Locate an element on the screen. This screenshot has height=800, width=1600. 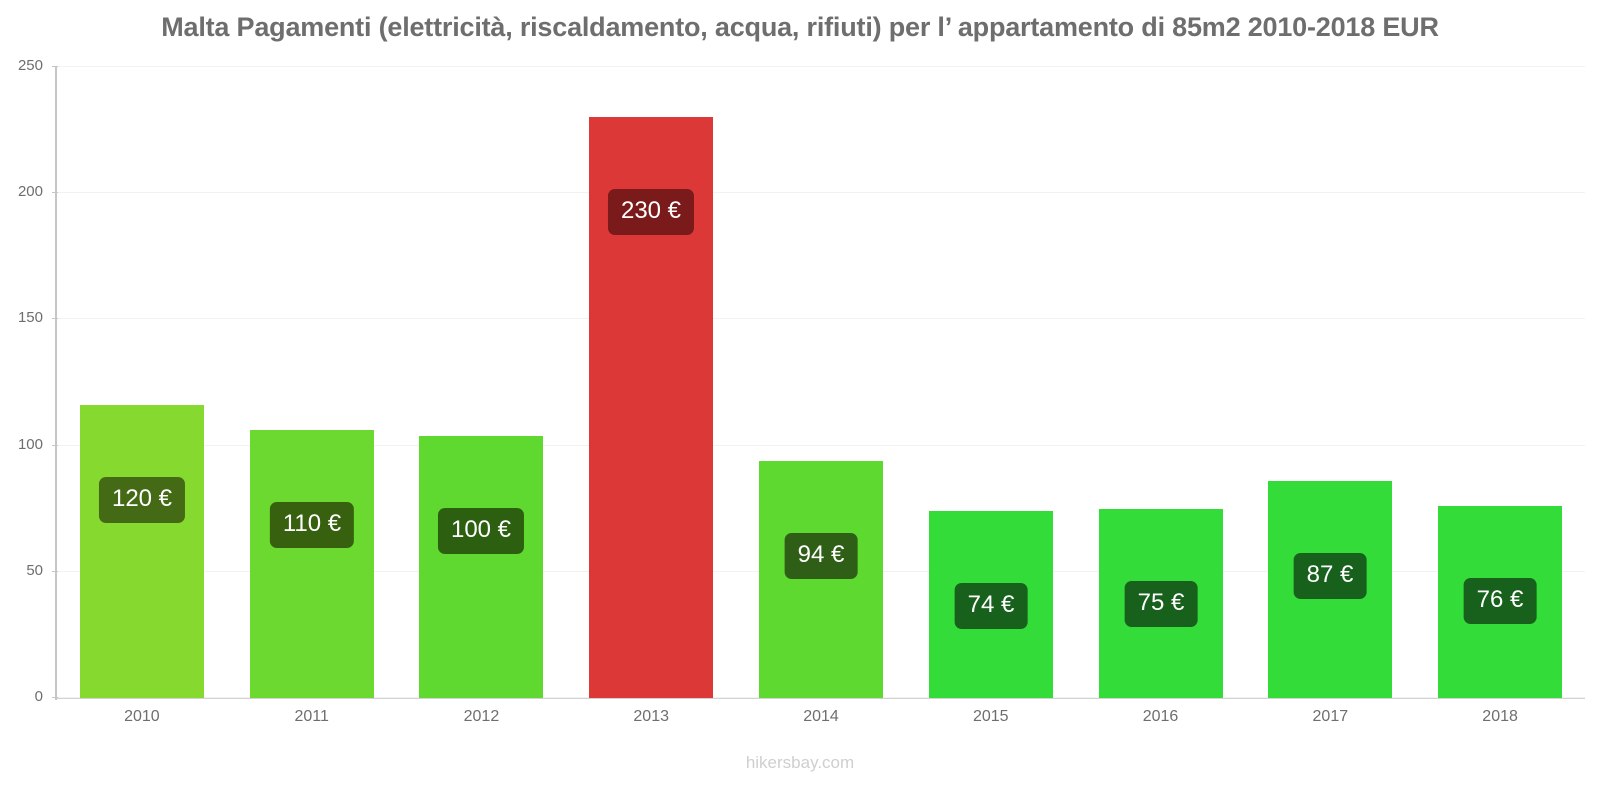
bar-2017: 87 € is located at coordinates (1330, 589).